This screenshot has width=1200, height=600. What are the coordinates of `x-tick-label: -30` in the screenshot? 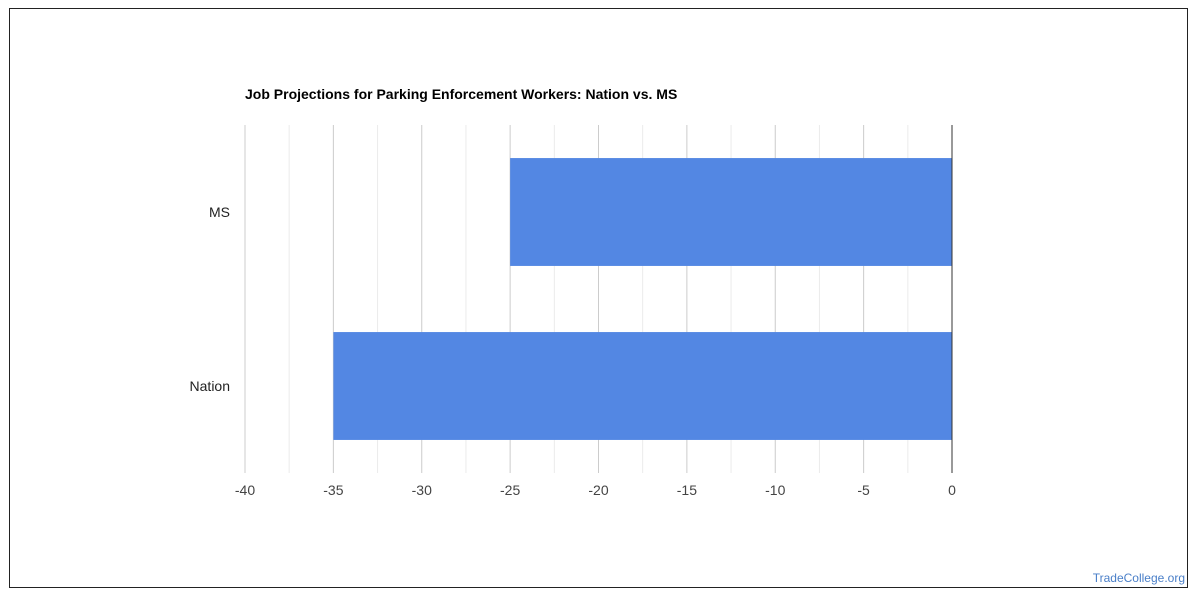 It's located at (422, 490).